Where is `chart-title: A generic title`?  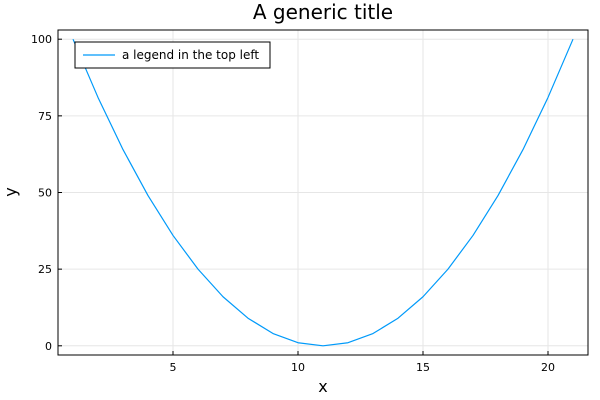
chart-title: A generic title is located at coordinates (323, 12).